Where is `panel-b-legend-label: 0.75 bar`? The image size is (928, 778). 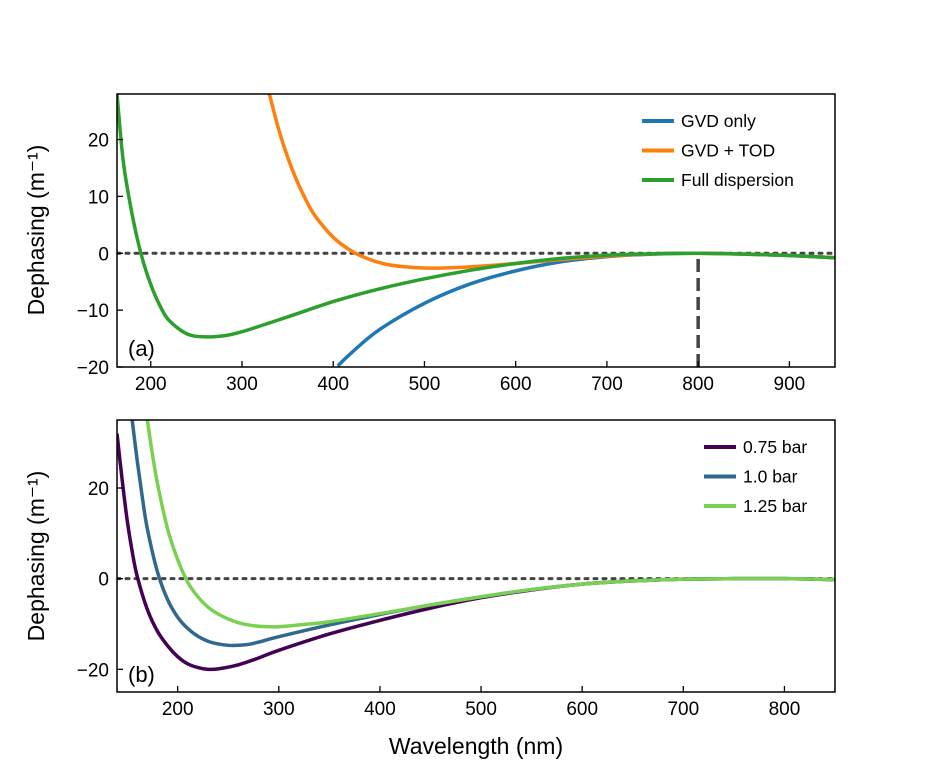 panel-b-legend-label: 0.75 bar is located at coordinates (775, 447).